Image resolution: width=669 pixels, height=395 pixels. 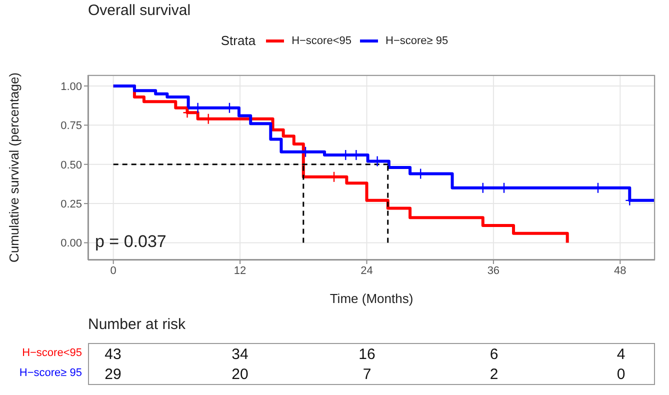 What do you see at coordinates (14, 167) in the screenshot?
I see `y-axis-title: Cumulative survival (percentage)` at bounding box center [14, 167].